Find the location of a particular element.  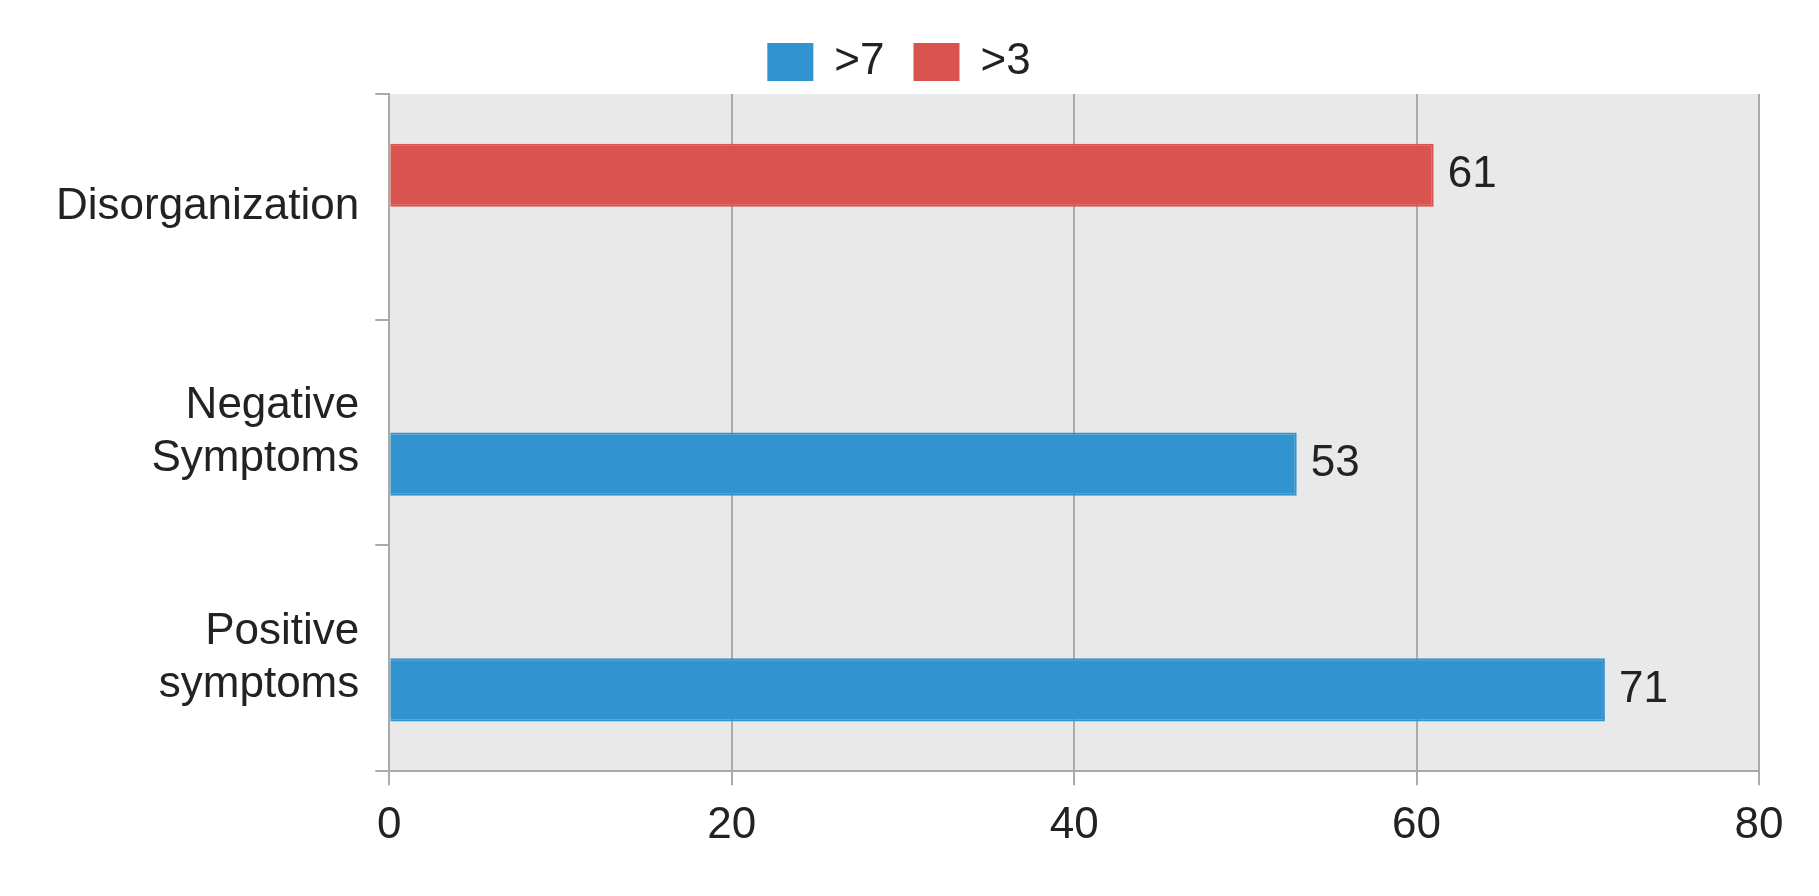

y-tick-label: Positive symptoms is located at coordinates (259, 655).